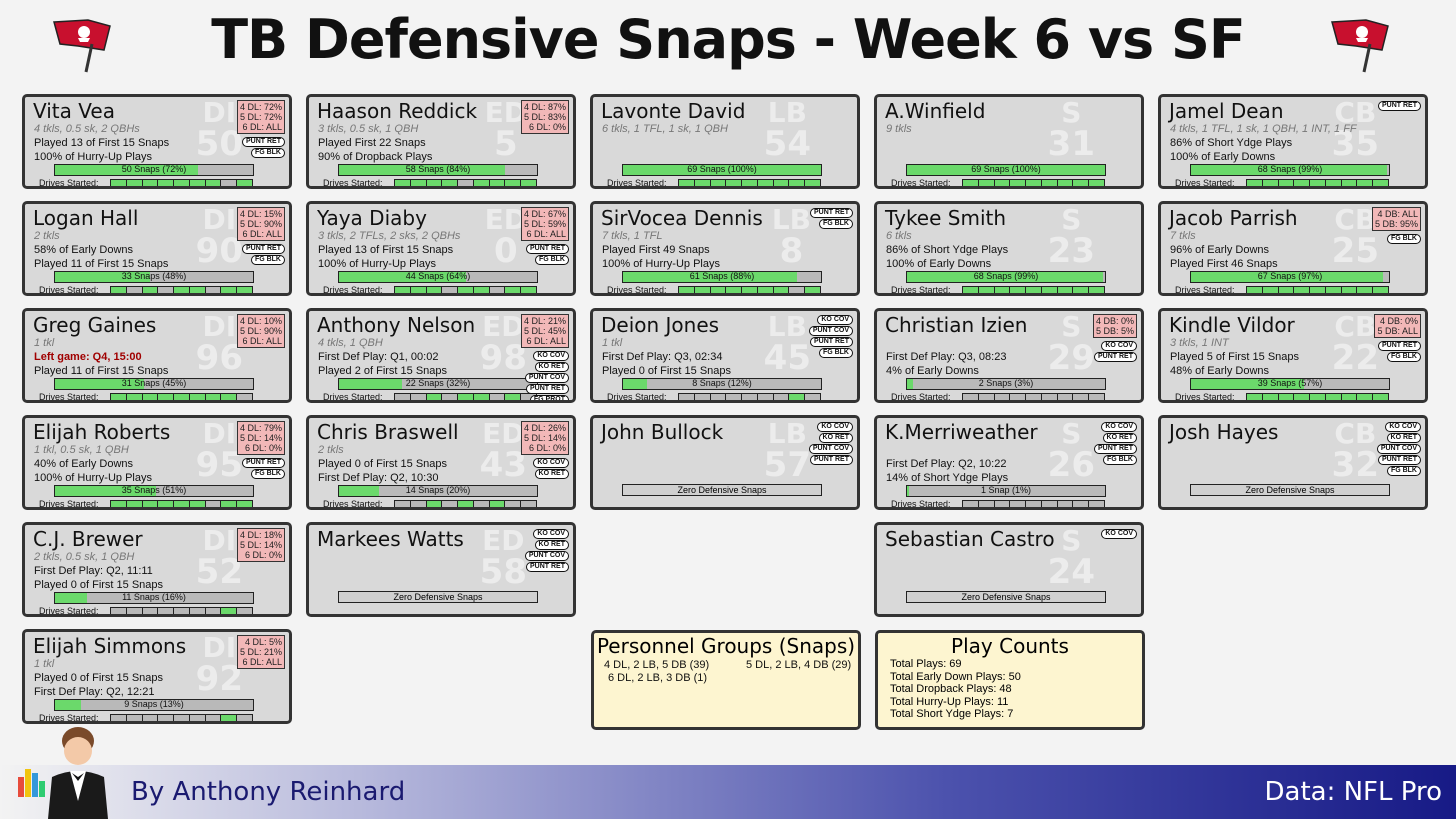 This screenshot has width=1456, height=819. Describe the element at coordinates (260, 438) in the screenshot. I see `alignment-share-box: 4 DL: 79% 5 DL: 14% 6 DL: 0%` at that location.